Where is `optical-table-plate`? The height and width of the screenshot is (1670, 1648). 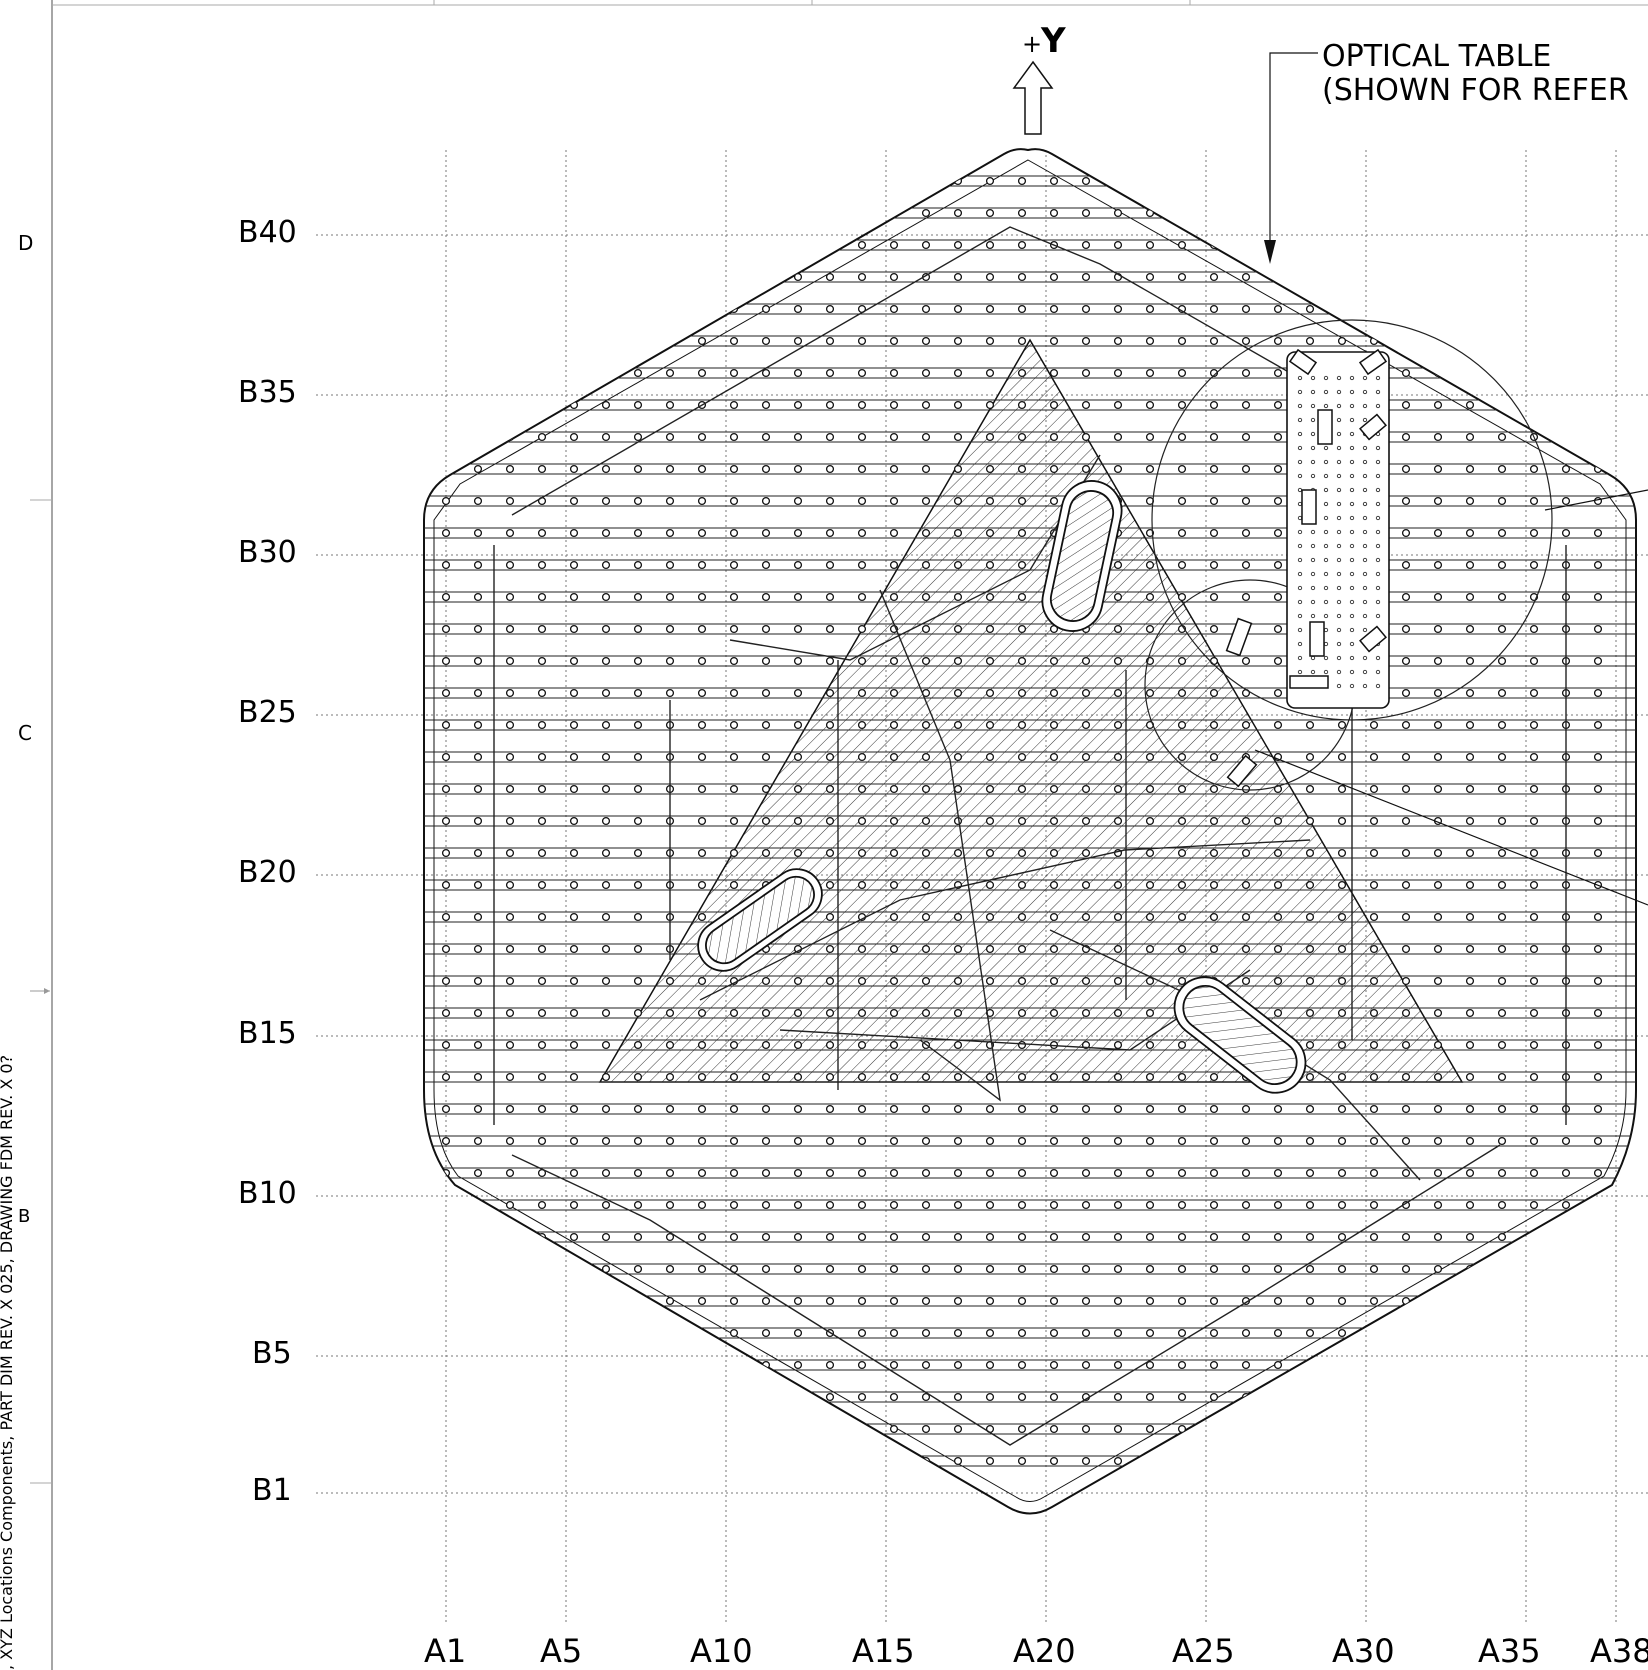
optical-table-plate is located at coordinates (1338, 530).